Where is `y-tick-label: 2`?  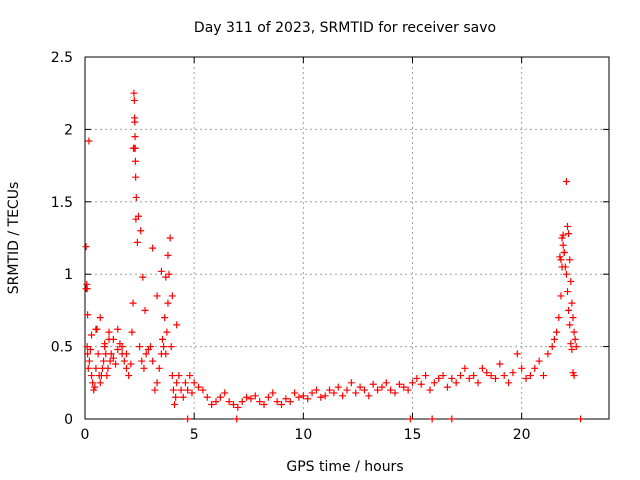 y-tick-label: 2 is located at coordinates (68, 130).